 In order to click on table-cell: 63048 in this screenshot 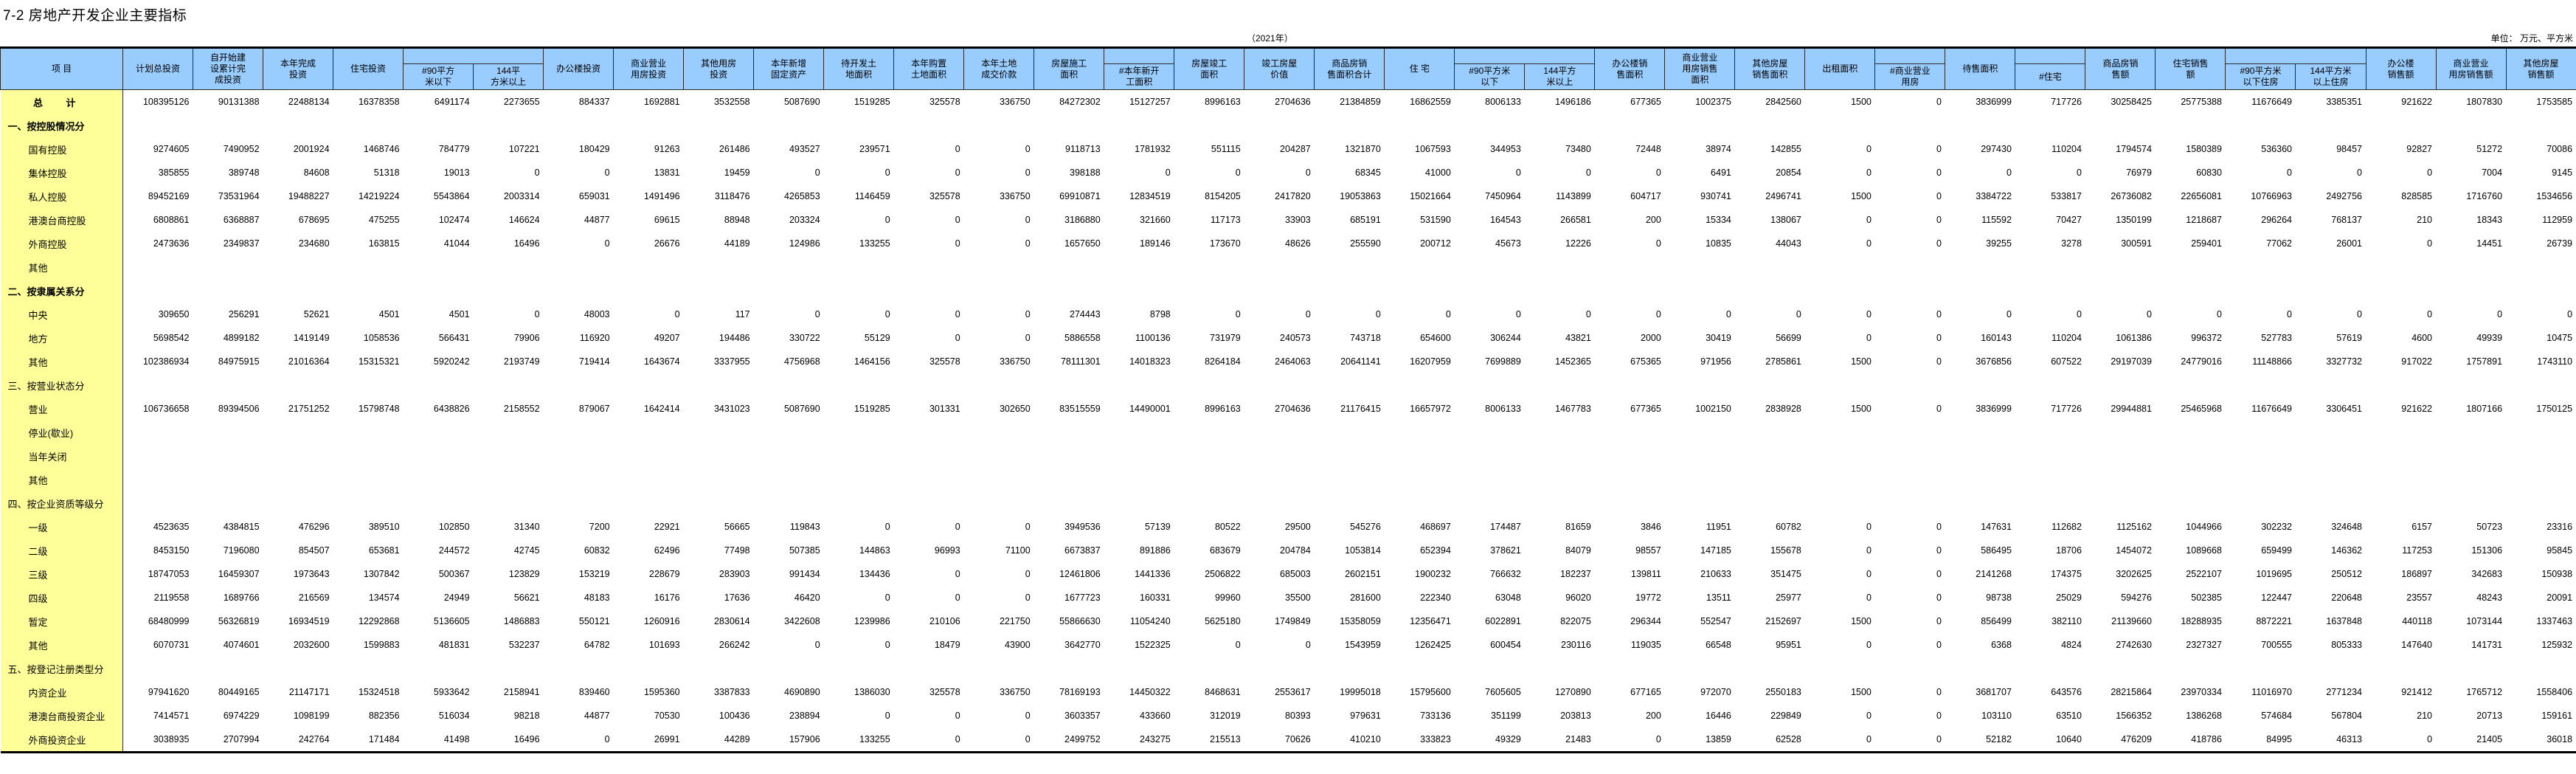, I will do `click(1508, 597)`.